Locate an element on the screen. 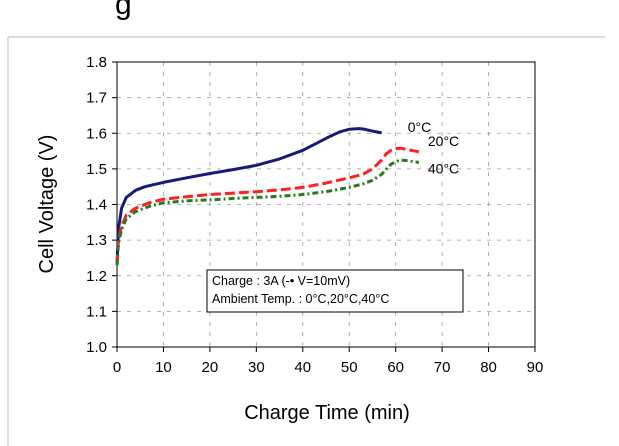  series-label-0c: 0°C is located at coordinates (420, 127).